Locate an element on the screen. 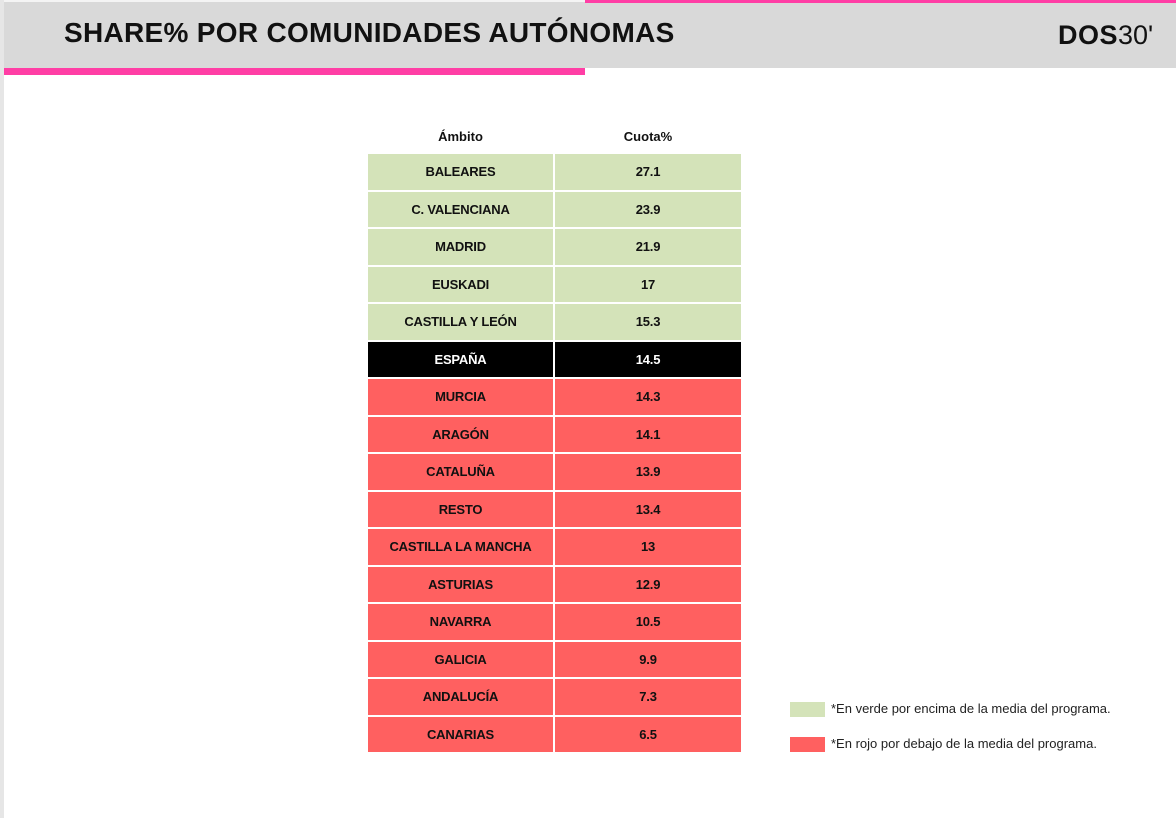  region-cell: MURCIA is located at coordinates (460, 397).